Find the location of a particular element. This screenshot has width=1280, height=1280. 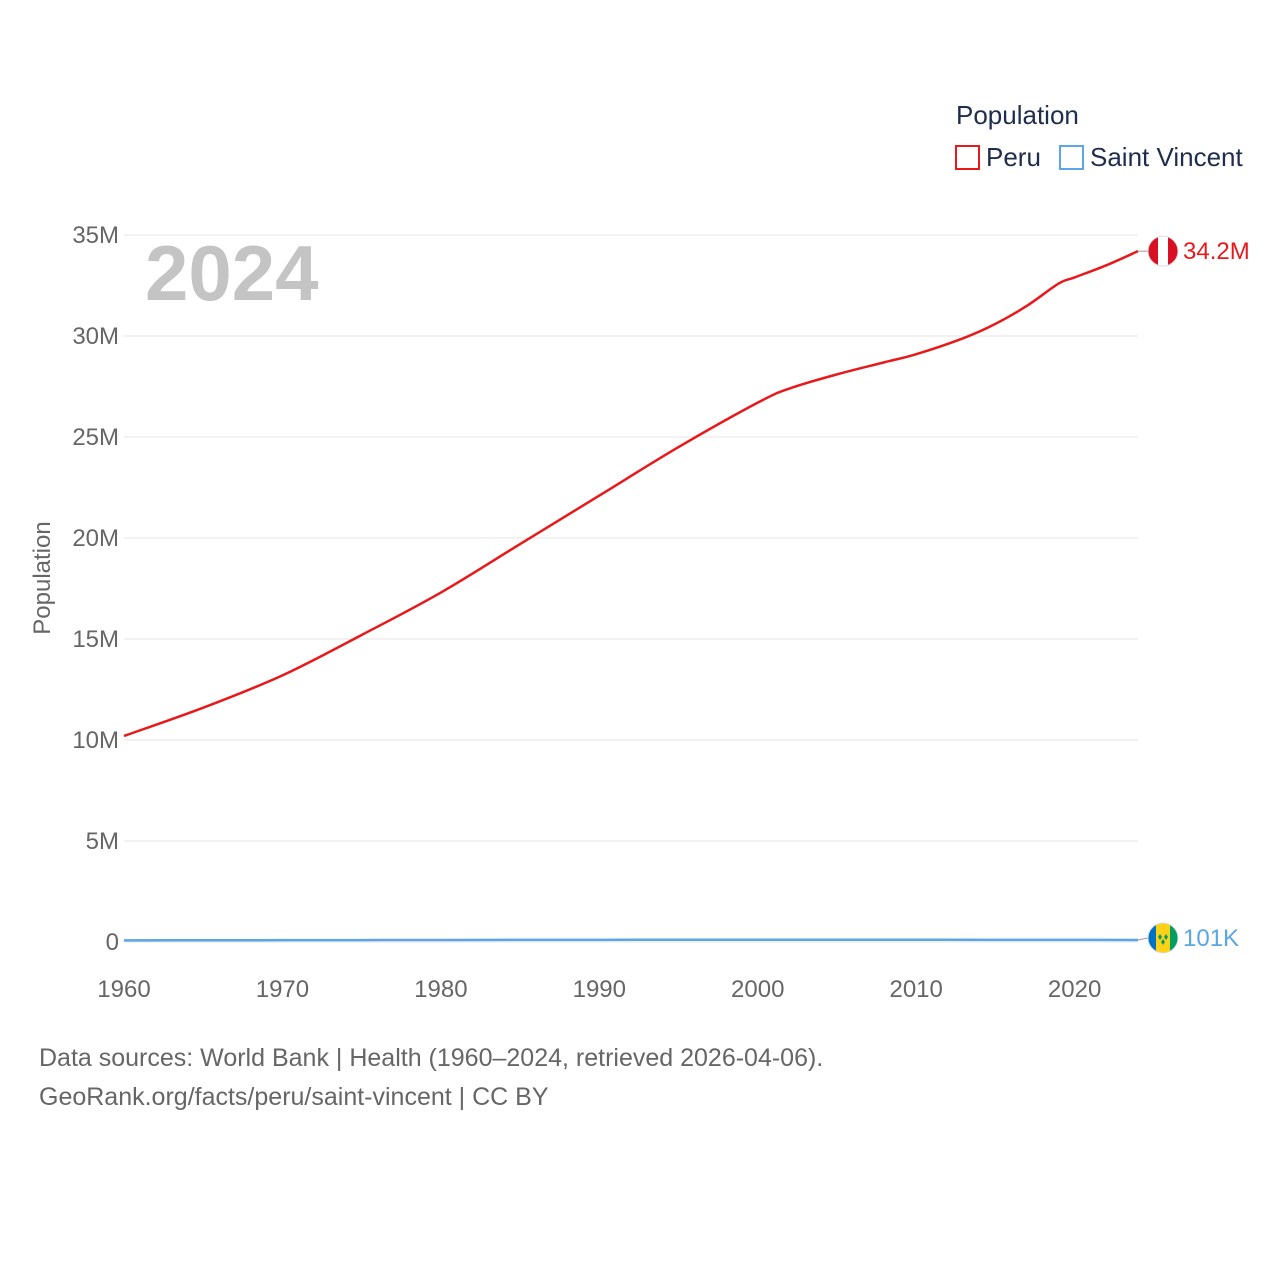

peru-end-marker: 34.2M is located at coordinates (1194, 251).